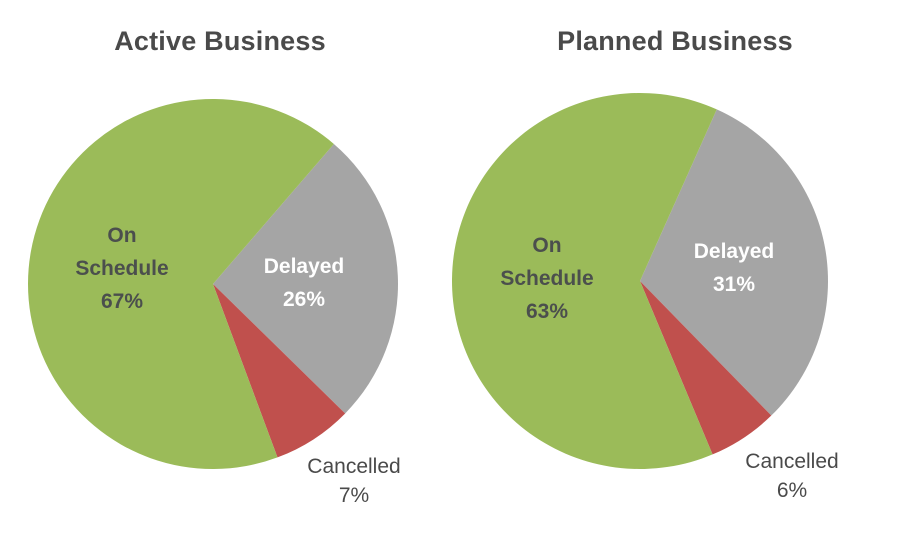 This screenshot has width=900, height=550. Describe the element at coordinates (734, 268) in the screenshot. I see `planned-delayed-label: Delayed 31%` at that location.